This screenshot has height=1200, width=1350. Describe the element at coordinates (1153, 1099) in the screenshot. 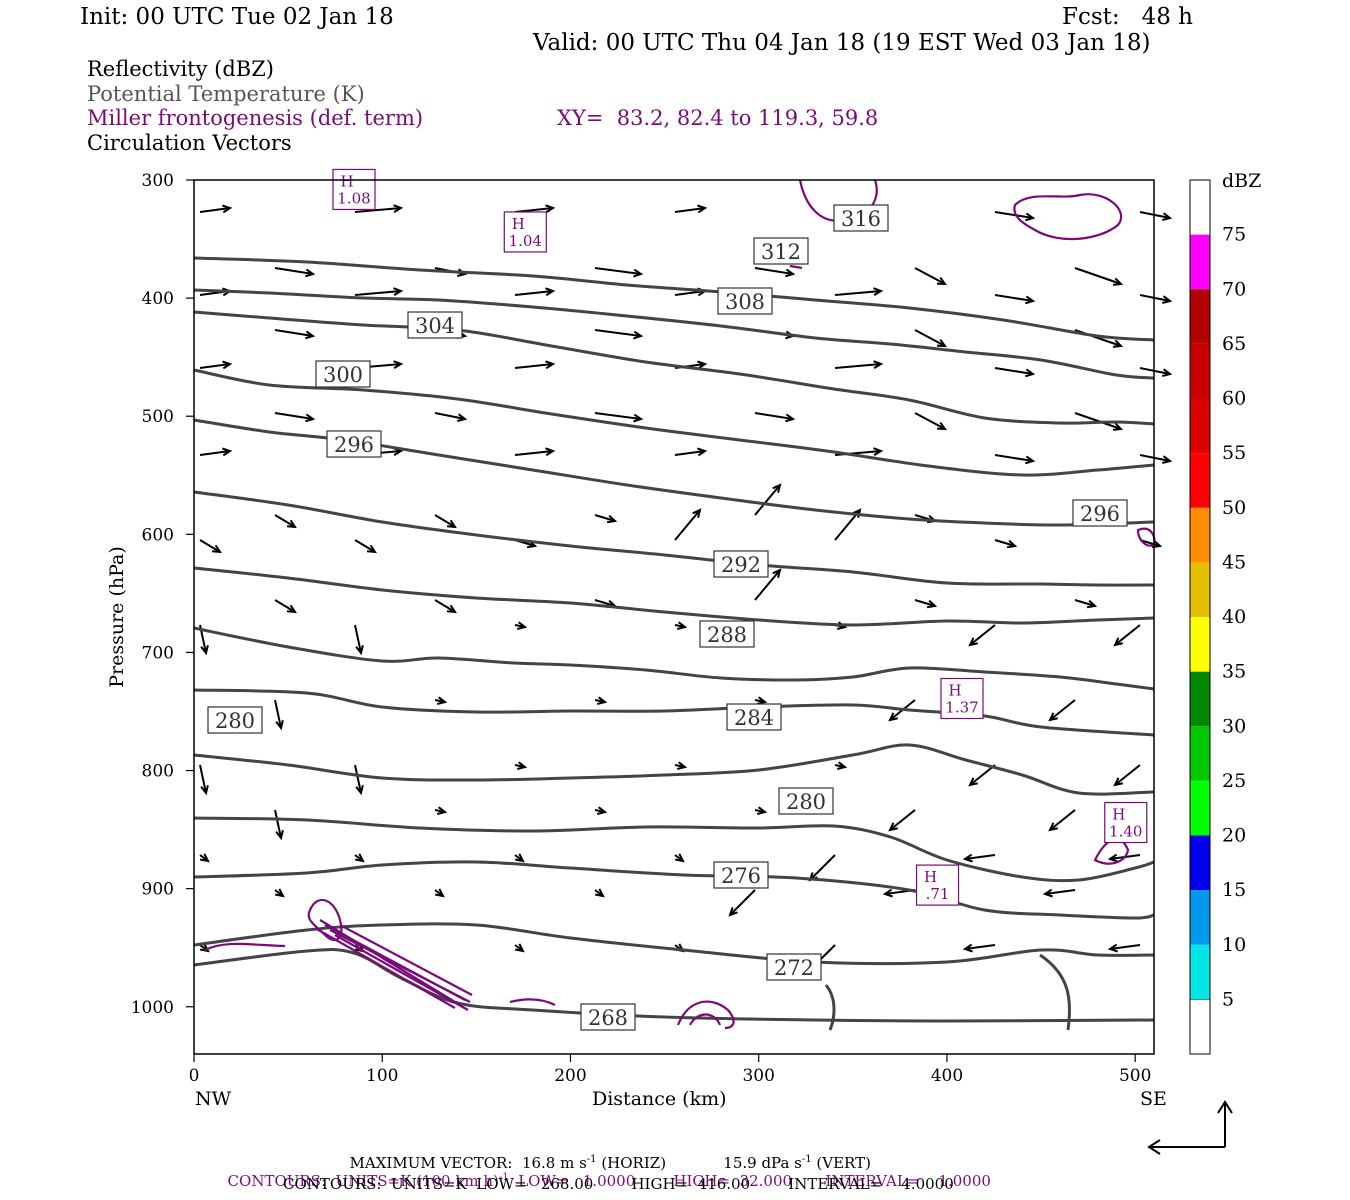

I see `x-right-endpoint: SE` at that location.